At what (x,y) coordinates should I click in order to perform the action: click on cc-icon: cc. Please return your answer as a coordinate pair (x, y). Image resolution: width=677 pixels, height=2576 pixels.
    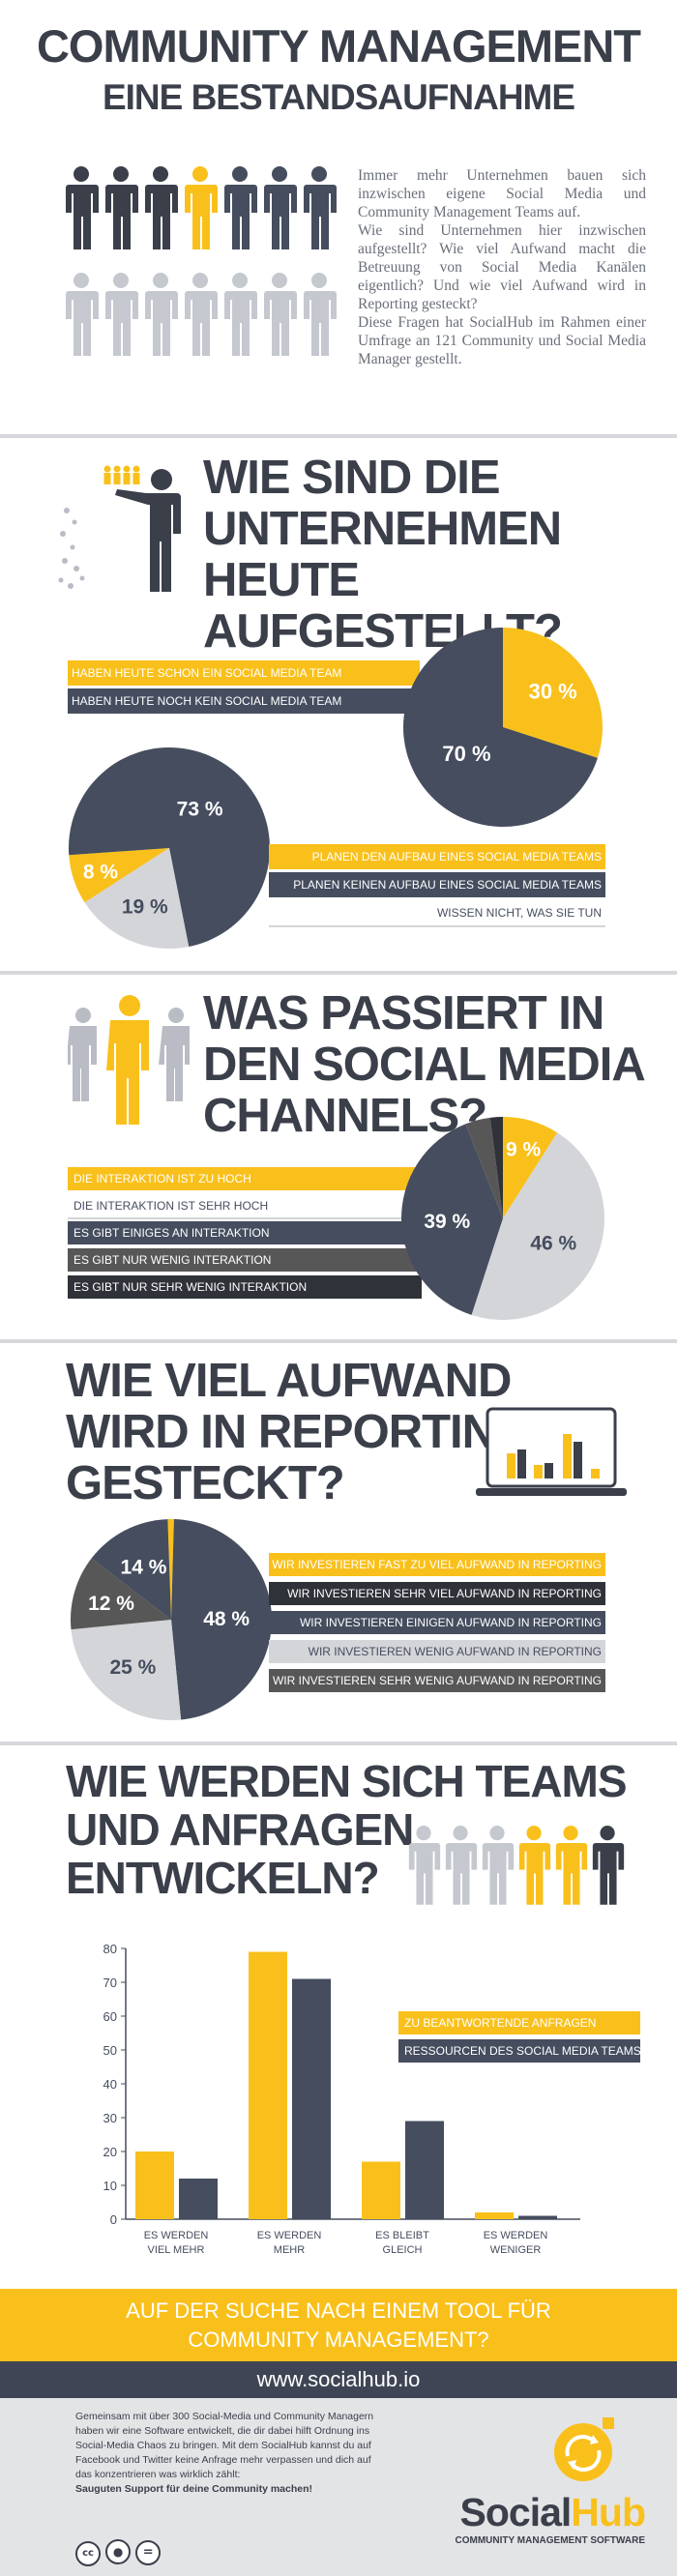
    Looking at the image, I should click on (88, 2553).